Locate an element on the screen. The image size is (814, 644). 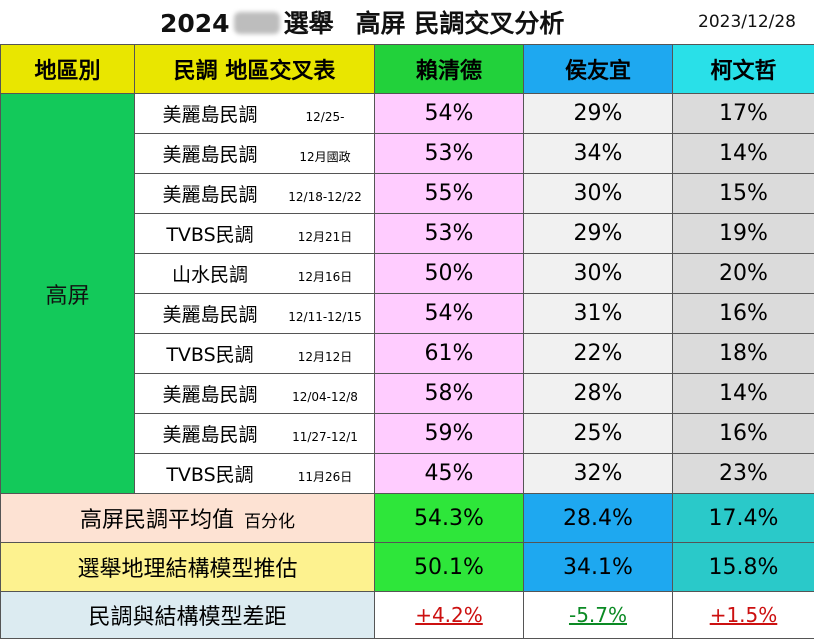
table-row: TVBS民調 12月21日 53% 29% 19% is located at coordinates (407, 233).